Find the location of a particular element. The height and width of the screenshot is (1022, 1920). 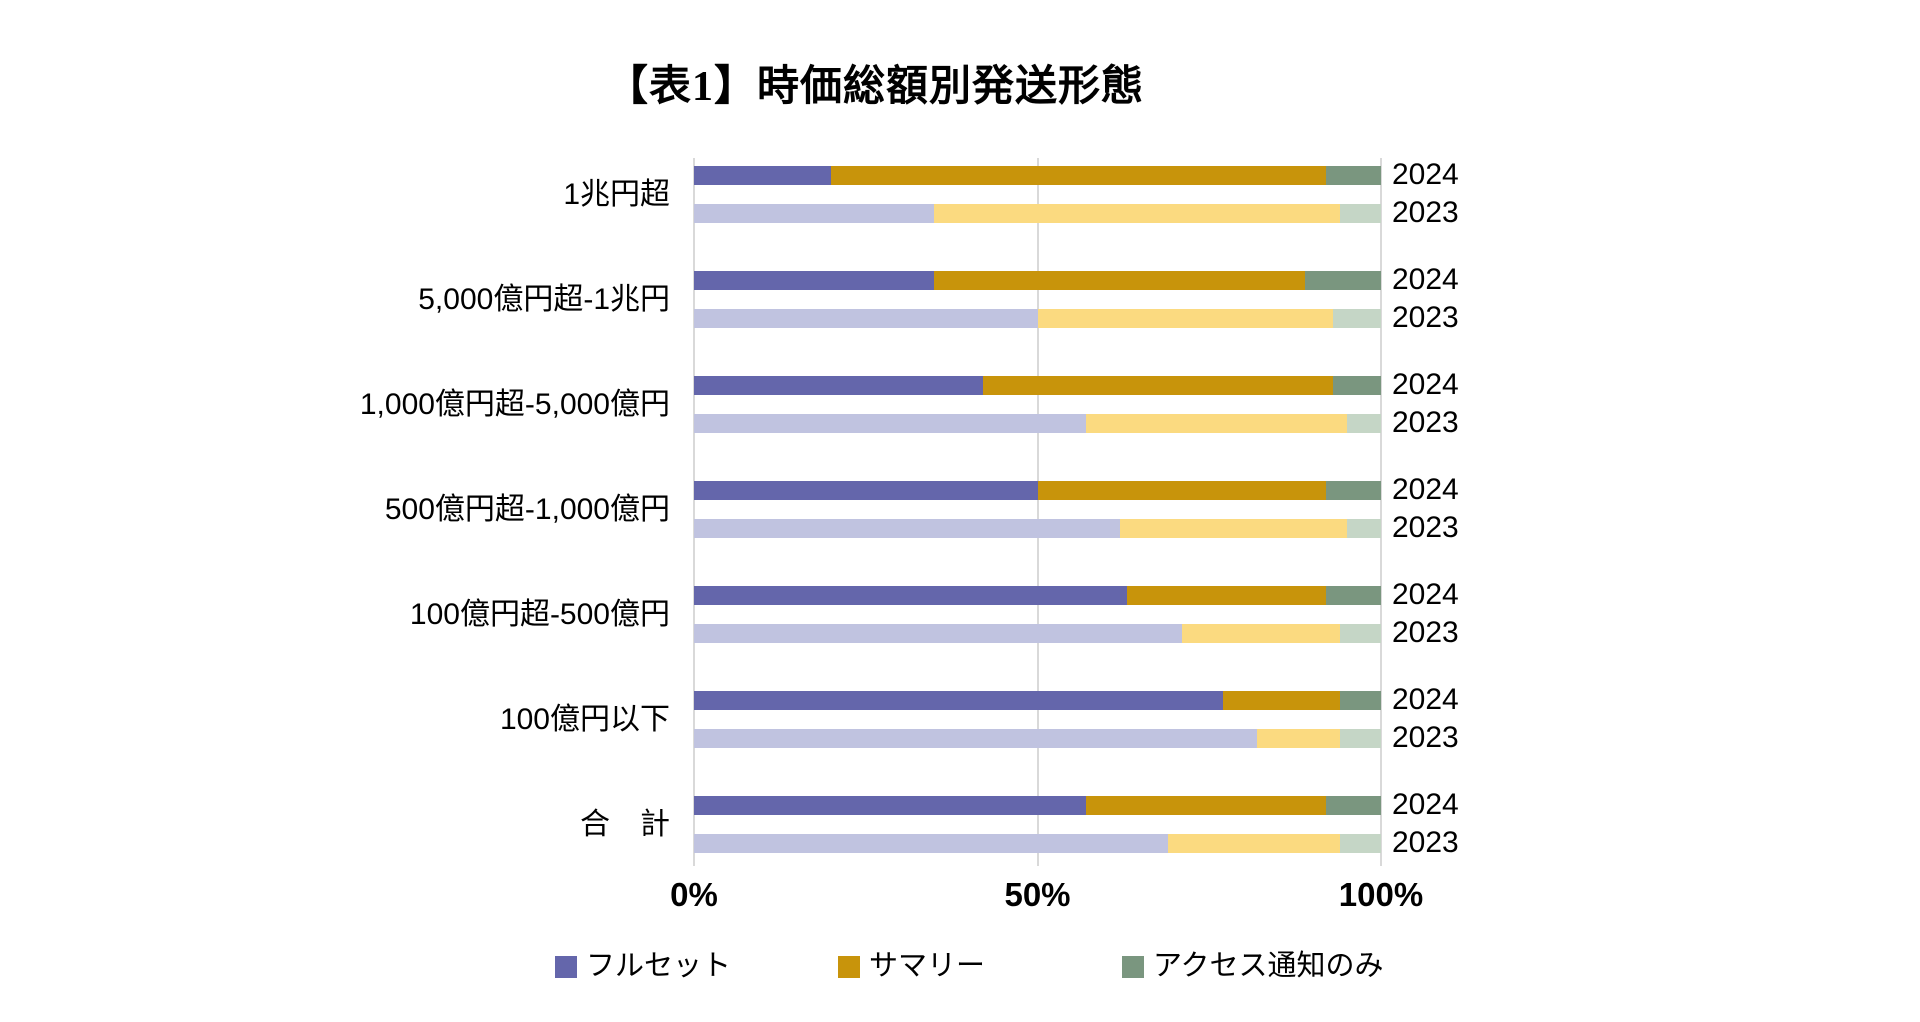

legend-item: サマリー is located at coordinates (911, 966).